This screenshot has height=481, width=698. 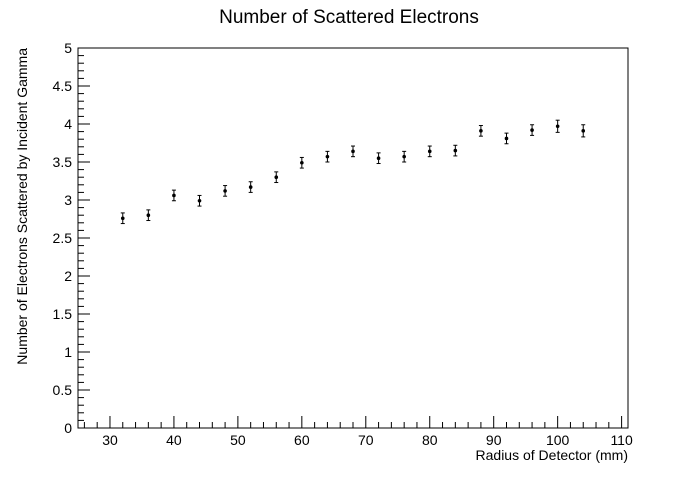 I want to click on x-tick-label: 90, so click(x=494, y=440).